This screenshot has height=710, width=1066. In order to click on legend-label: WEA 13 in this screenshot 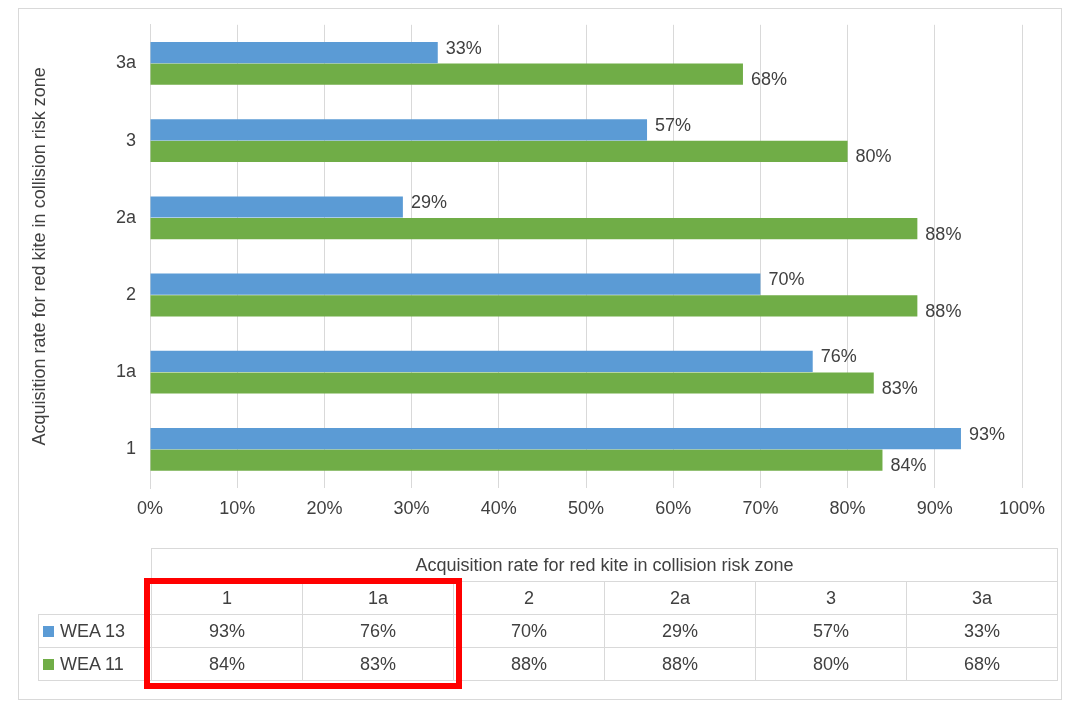, I will do `click(93, 630)`.